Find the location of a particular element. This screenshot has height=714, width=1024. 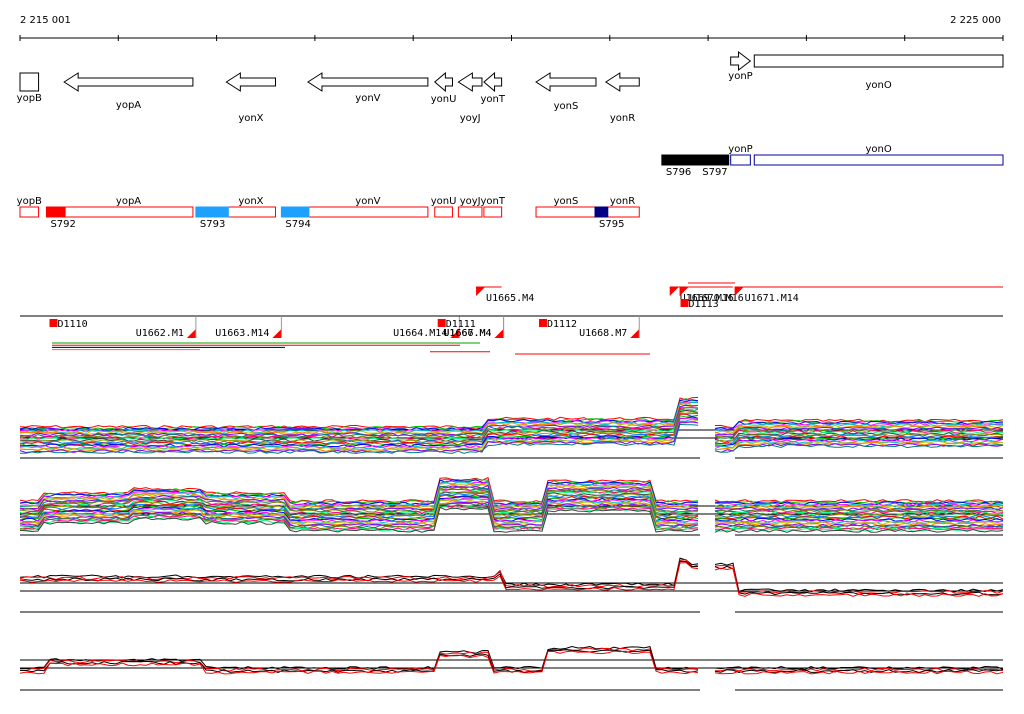

gene-box-label: yonP is located at coordinates (740, 149).